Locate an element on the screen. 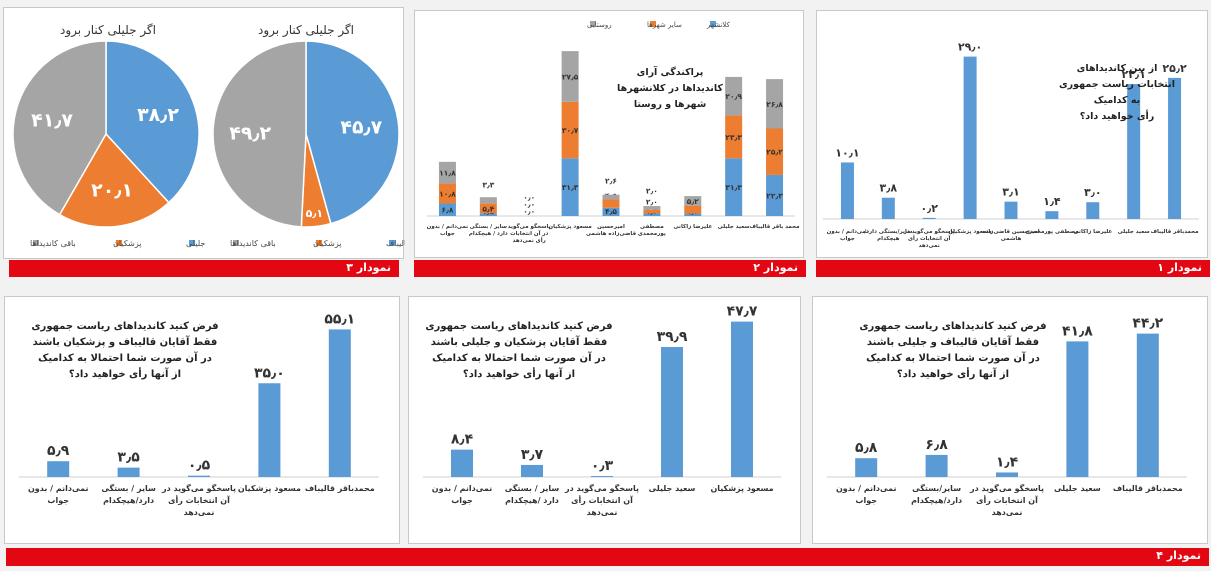 Image resolution: width=1211 pixels, height=571 pixels. category-label: سایر/بستگی is located at coordinates (936, 488).